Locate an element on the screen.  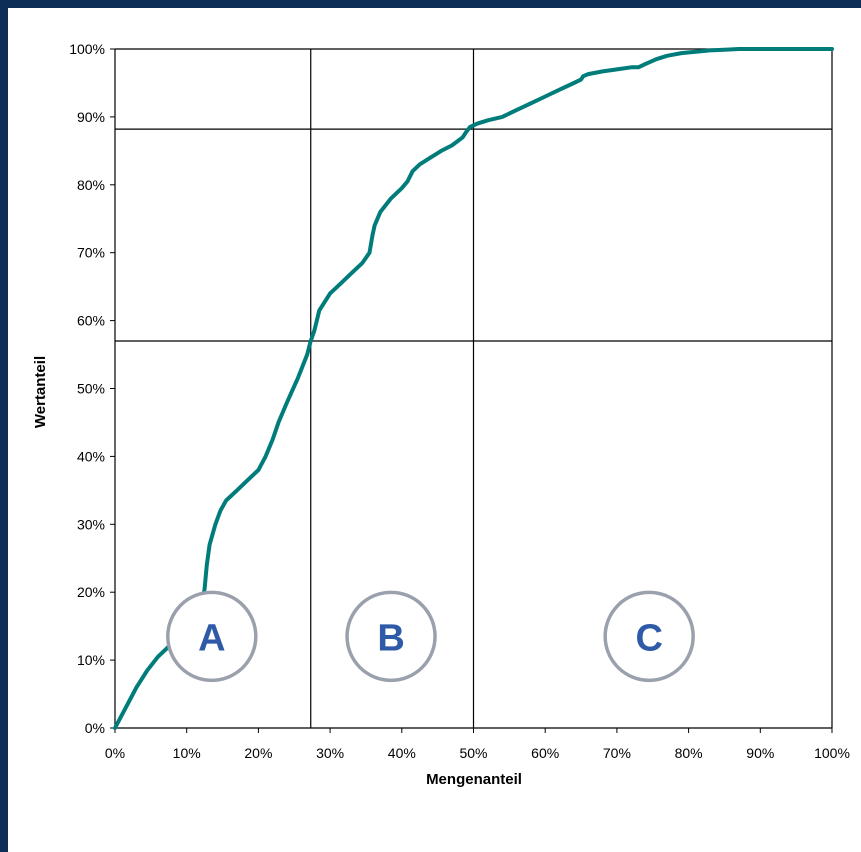
y-tick-label: 80% is located at coordinates (91, 185).